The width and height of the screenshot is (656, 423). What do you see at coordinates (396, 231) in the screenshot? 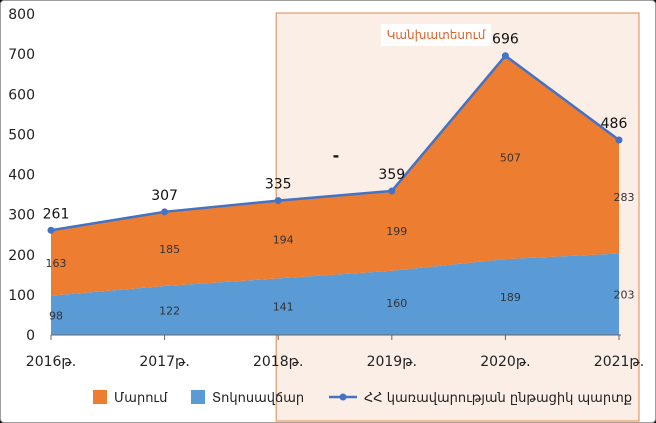
I see `data-label-repayment: 199` at bounding box center [396, 231].